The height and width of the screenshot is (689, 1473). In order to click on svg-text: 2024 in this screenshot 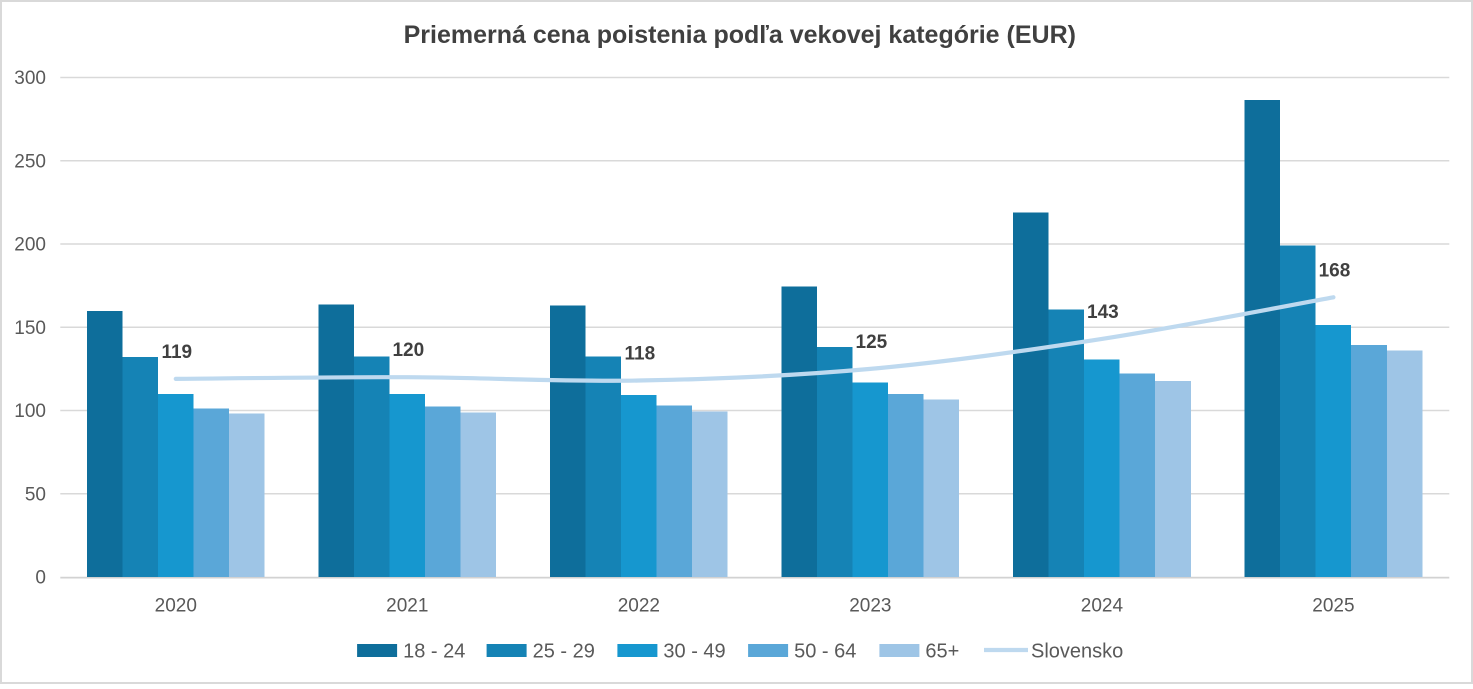, I will do `click(1102, 606)`.